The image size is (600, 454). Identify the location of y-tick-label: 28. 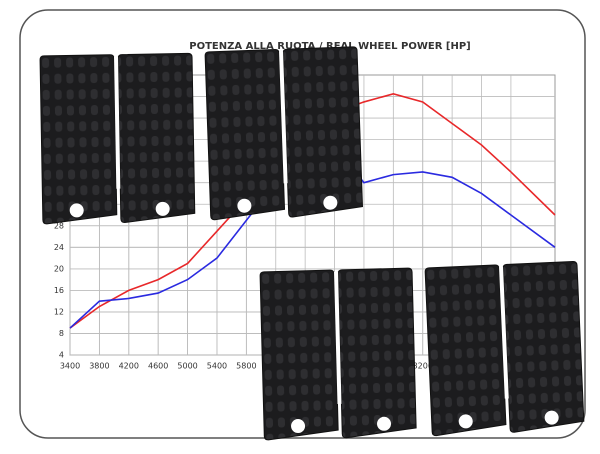
(59, 225).